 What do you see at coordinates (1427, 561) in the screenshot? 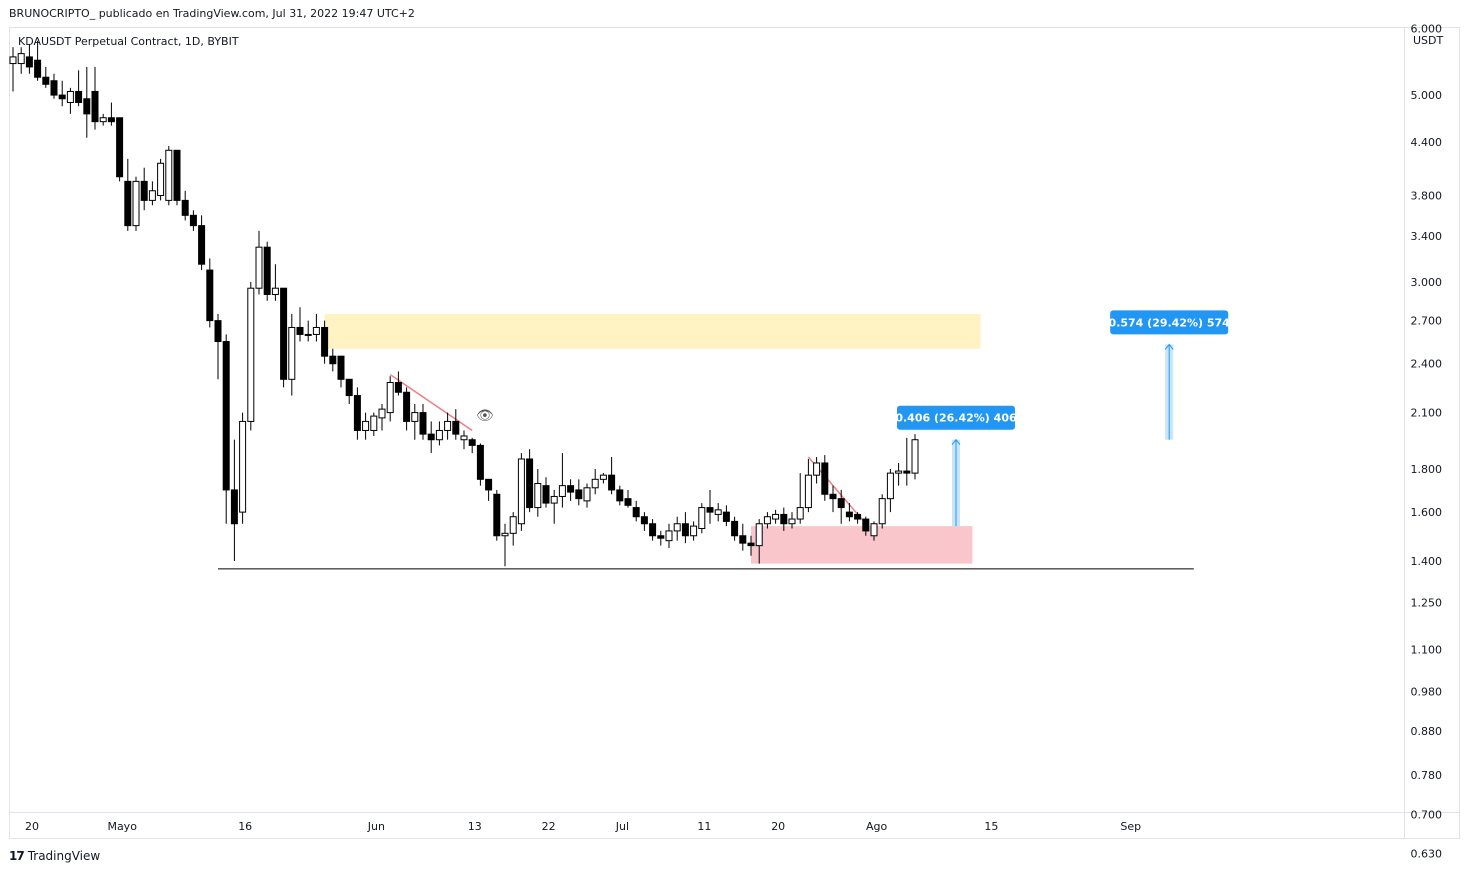
I see `y-tick-label: 1.400` at bounding box center [1427, 561].